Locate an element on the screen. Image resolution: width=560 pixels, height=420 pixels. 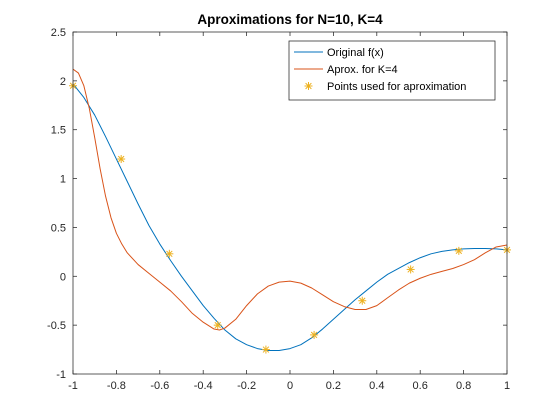
legend-entry: Points used for aproximation is located at coordinates (385, 87).